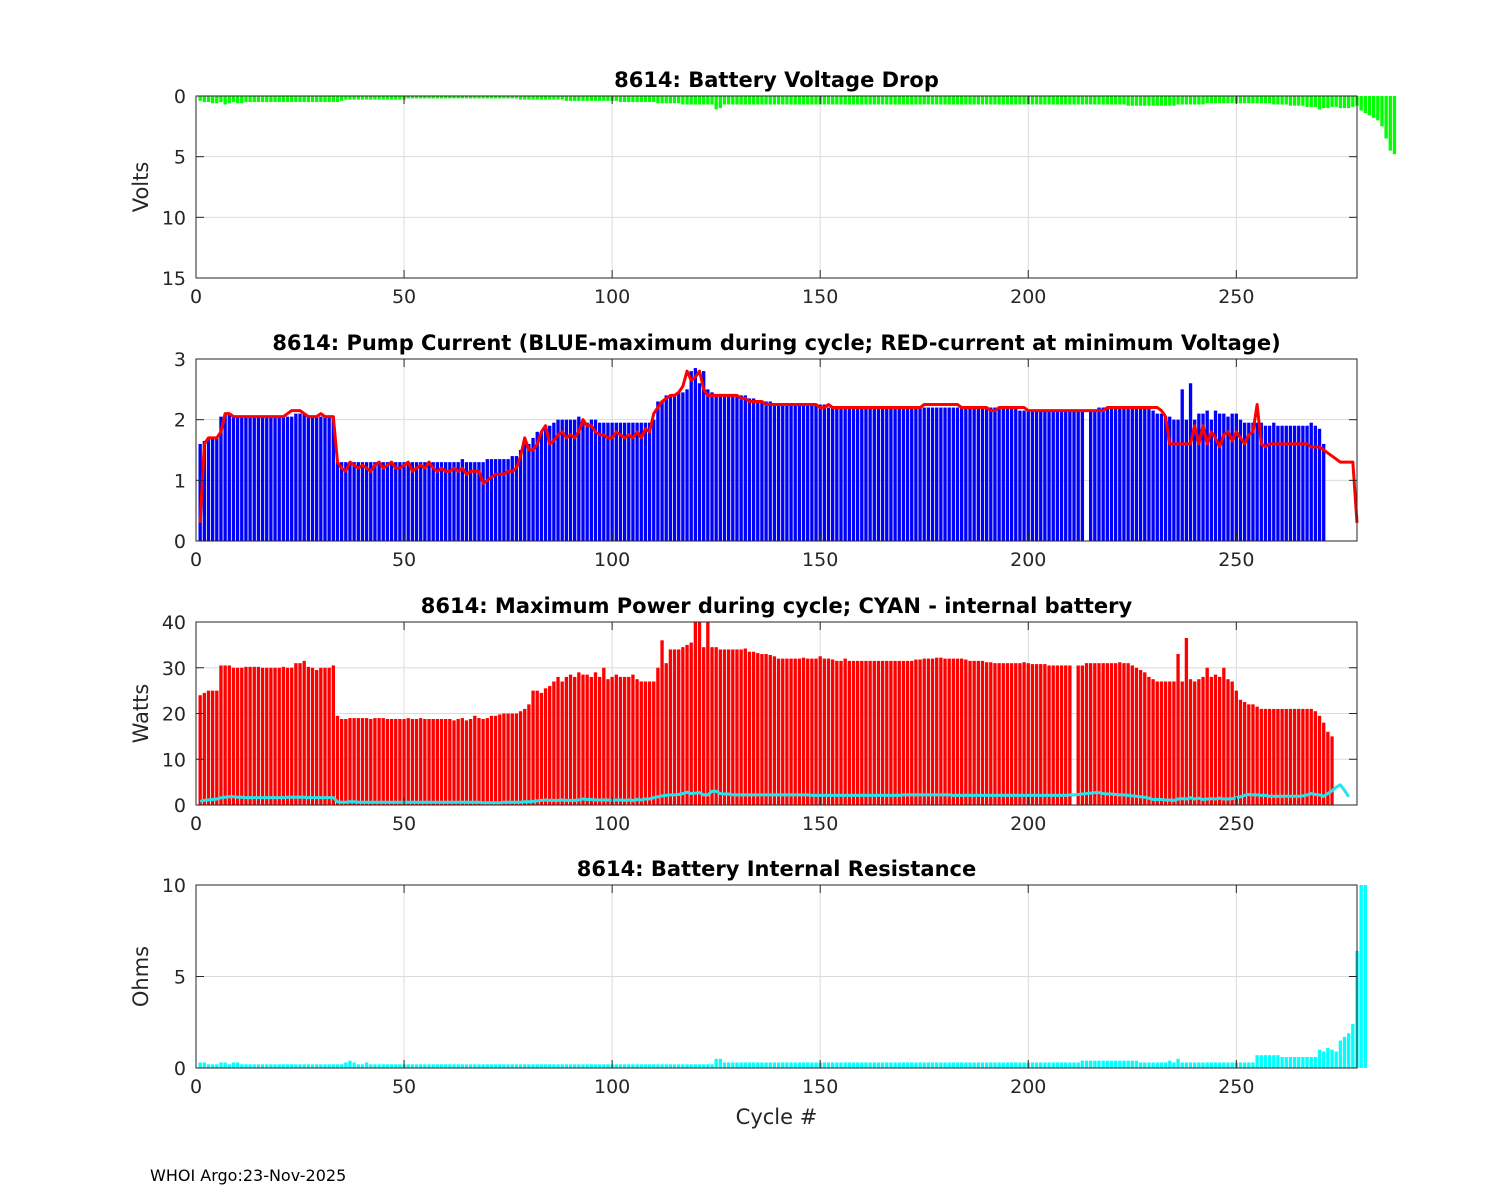  Describe the element at coordinates (180, 481) in the screenshot. I see `y-tick-label: 1` at that location.